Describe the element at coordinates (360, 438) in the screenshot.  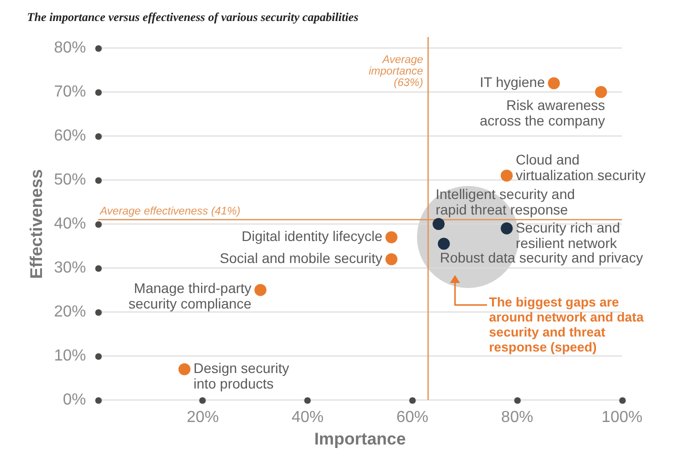
I see `x-axis-title: Importance` at that location.